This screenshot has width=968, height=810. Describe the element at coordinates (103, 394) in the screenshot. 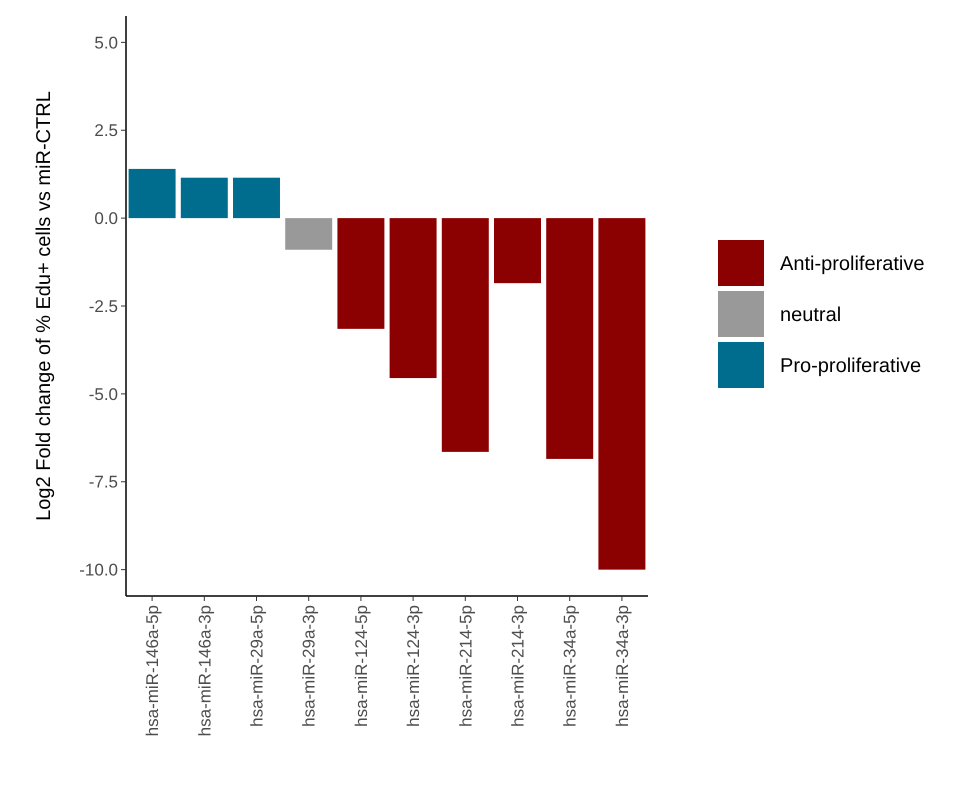

I see `y-tick-label: -5.0` at that location.